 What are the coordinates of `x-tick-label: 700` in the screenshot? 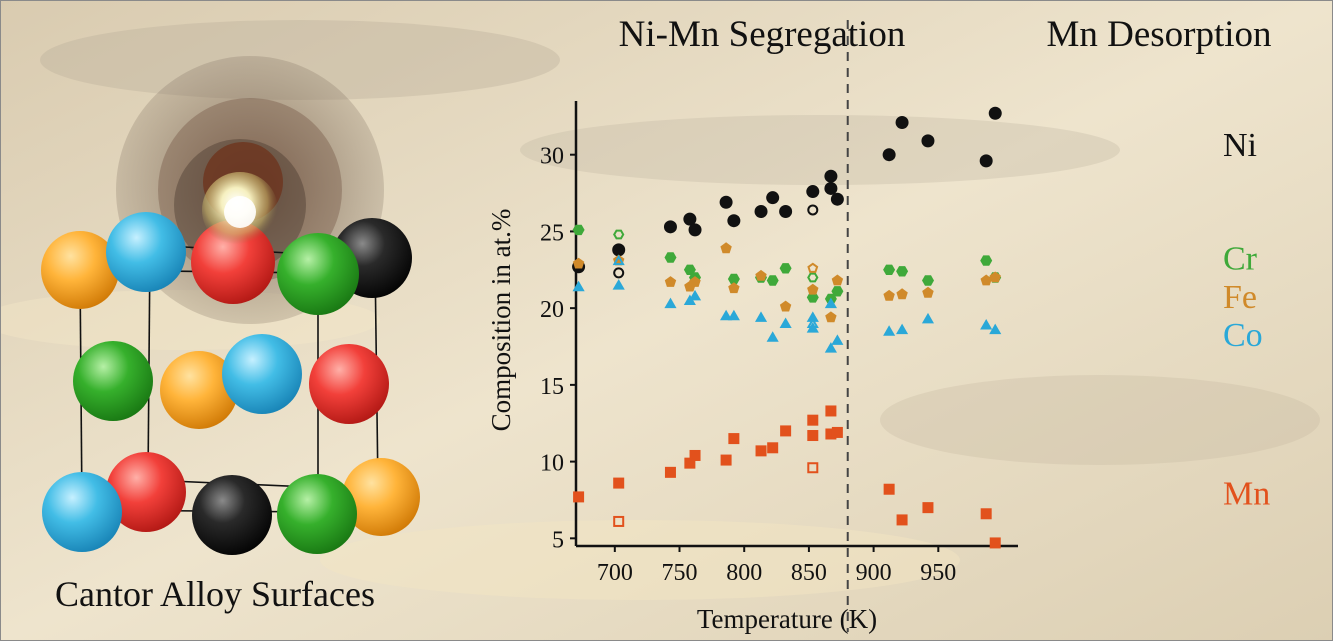 It's located at (615, 573).